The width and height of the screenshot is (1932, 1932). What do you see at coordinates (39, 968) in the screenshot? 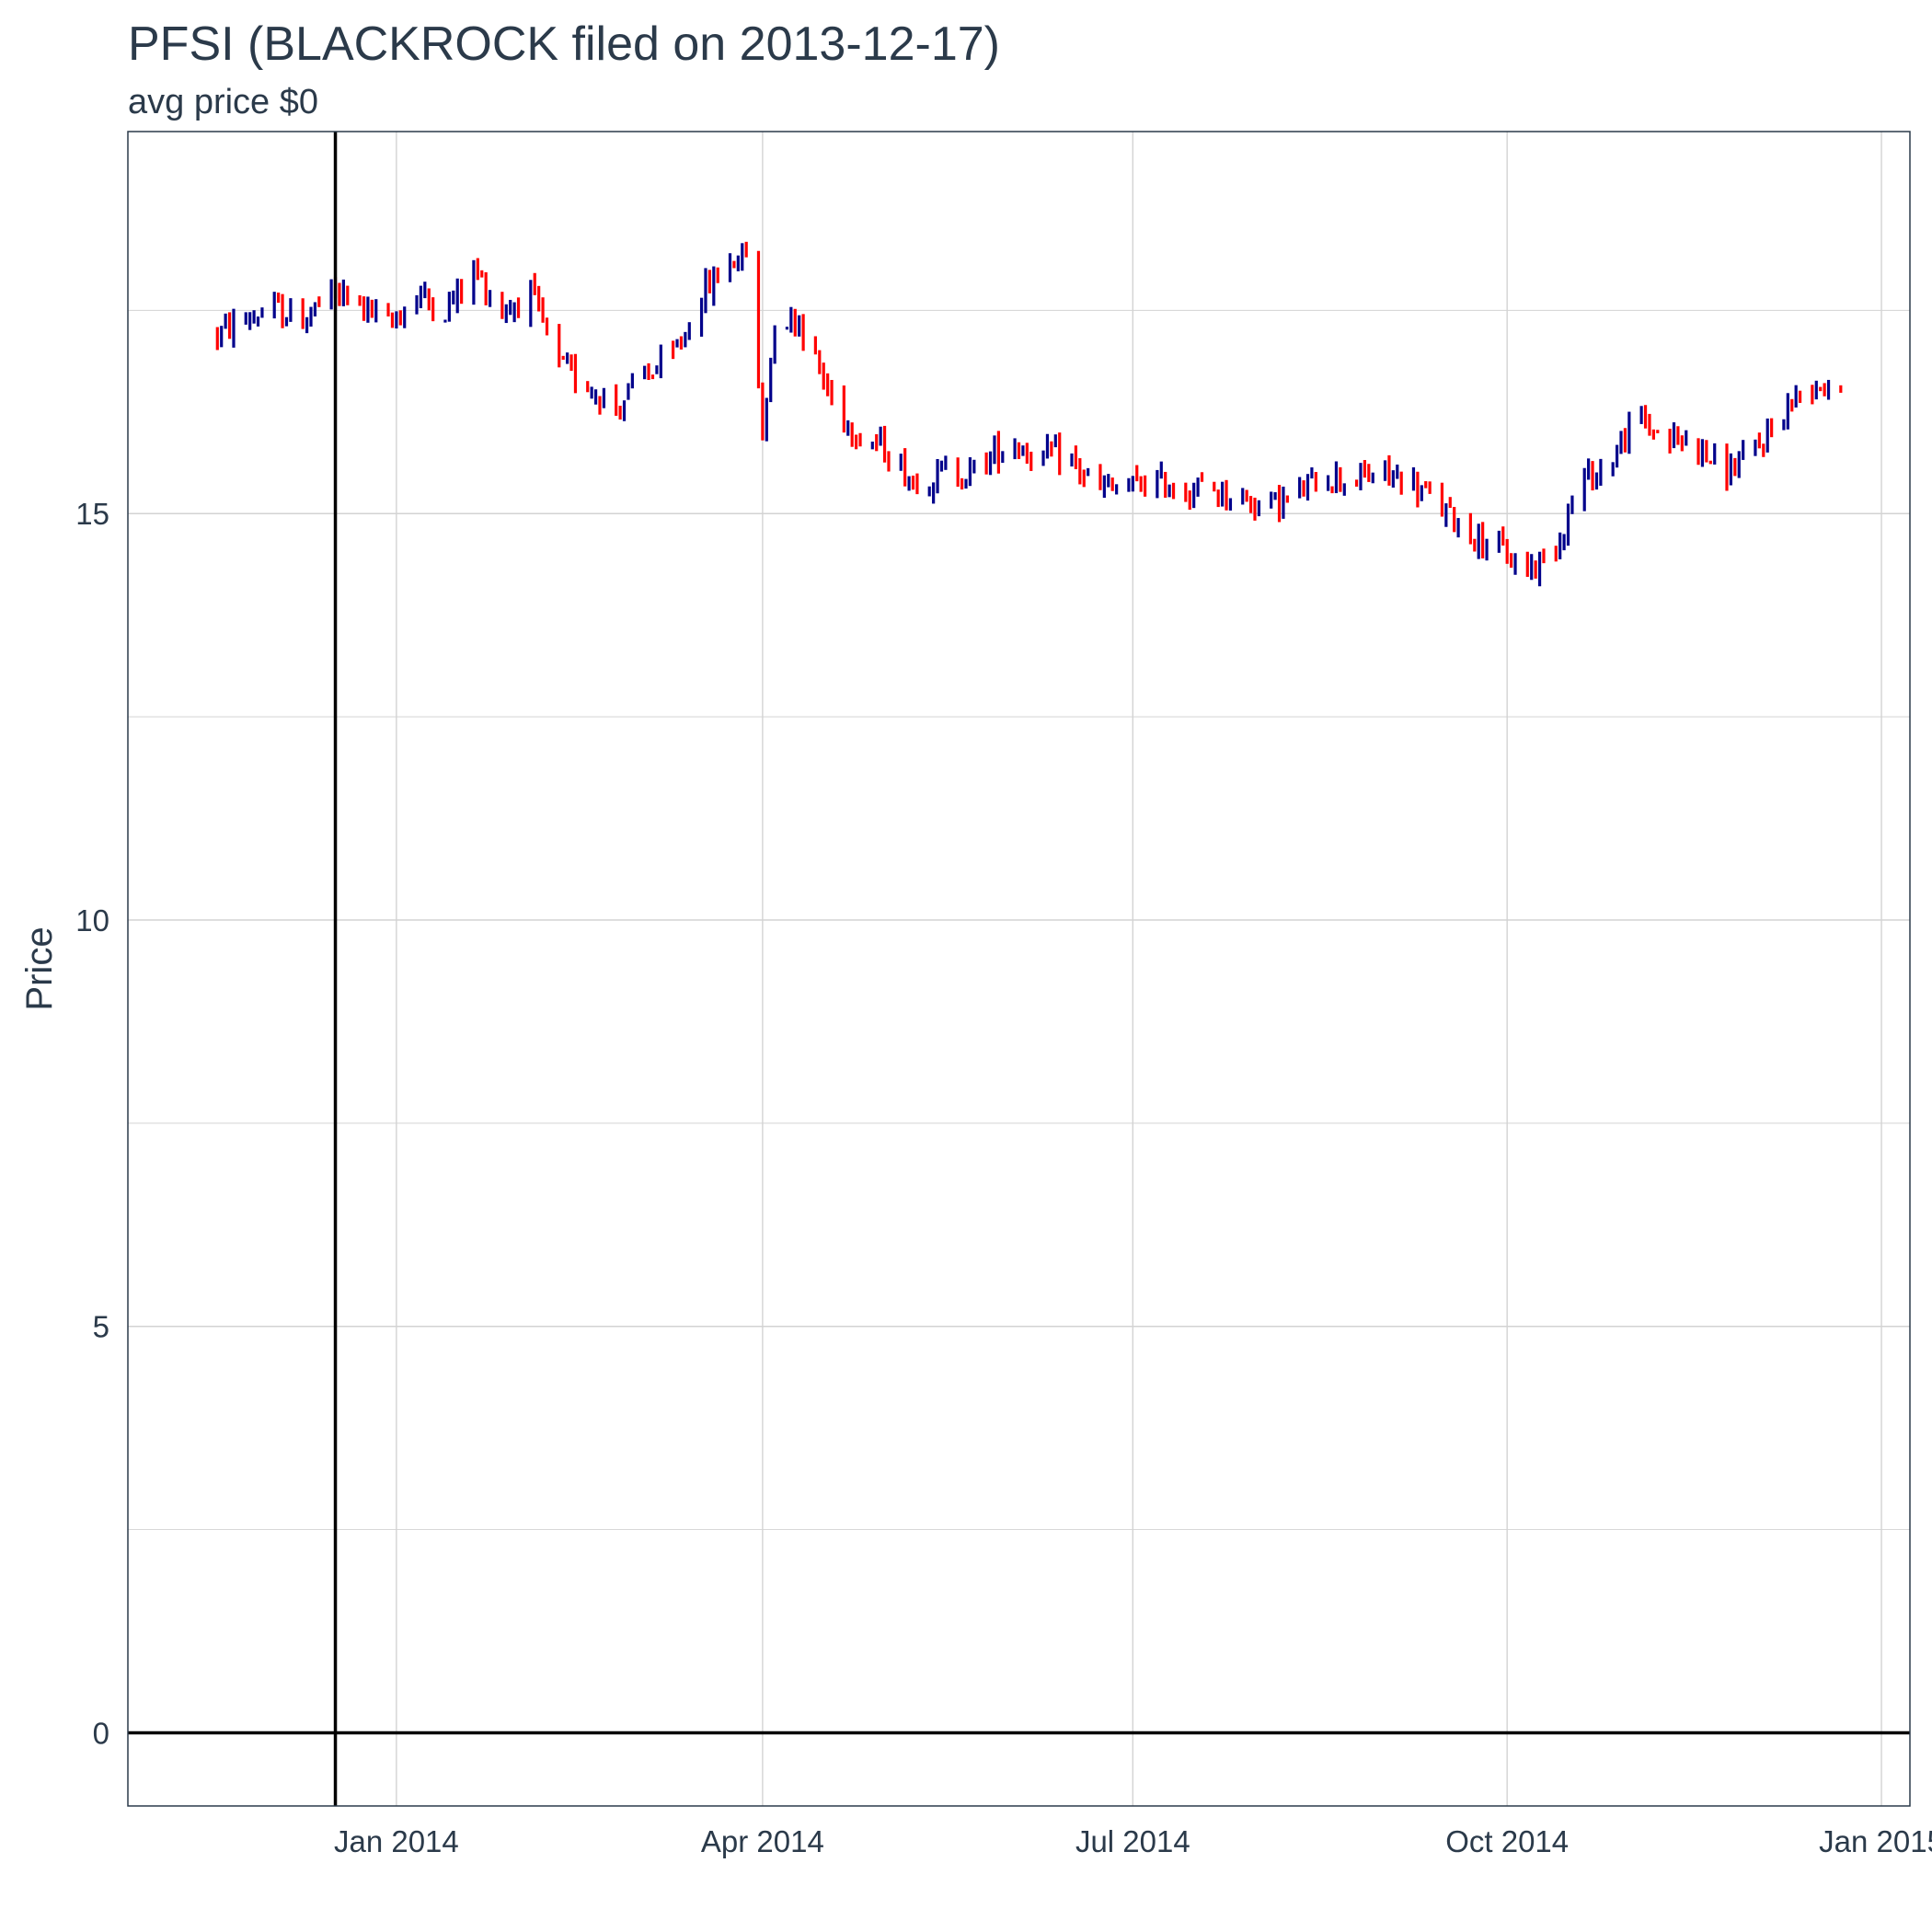
I see `y-axis-title: Price` at bounding box center [39, 968].